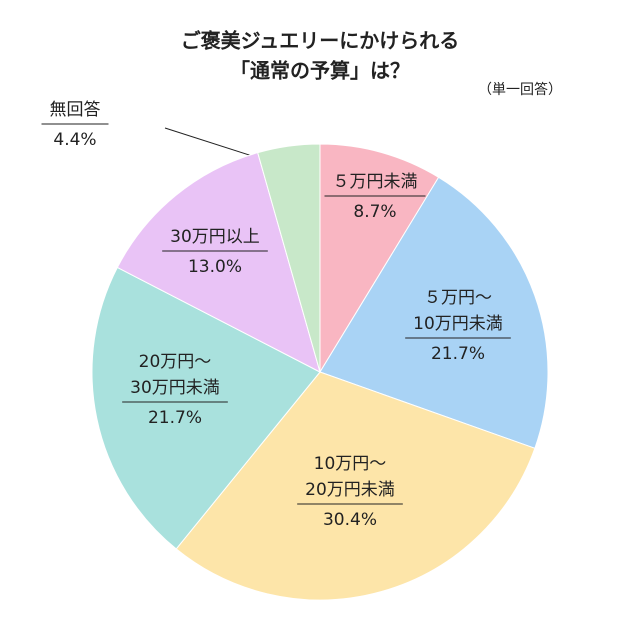 This screenshot has height=644, width=640. Describe the element at coordinates (458, 298) in the screenshot. I see `slice-label: ５万円〜` at that location.